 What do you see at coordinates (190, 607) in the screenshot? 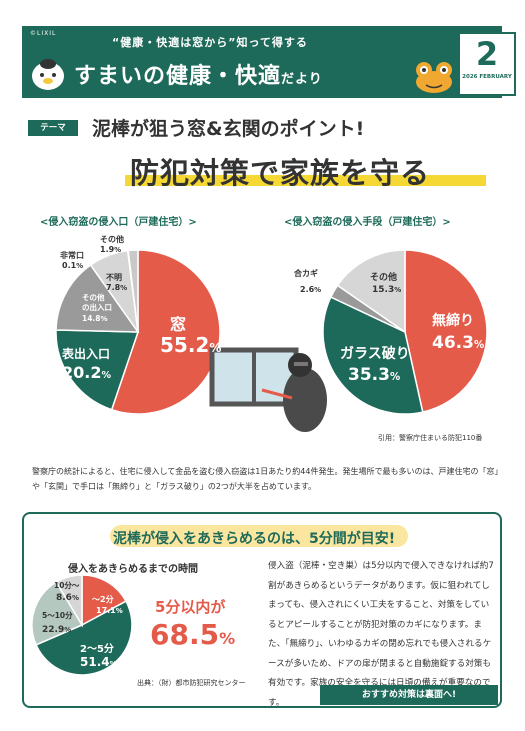
I see `within-five-label: 5分以内が` at bounding box center [190, 607].